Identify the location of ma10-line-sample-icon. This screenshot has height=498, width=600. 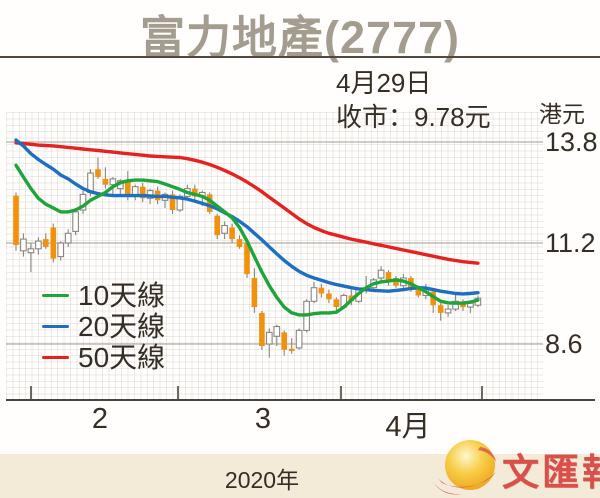
(55, 295).